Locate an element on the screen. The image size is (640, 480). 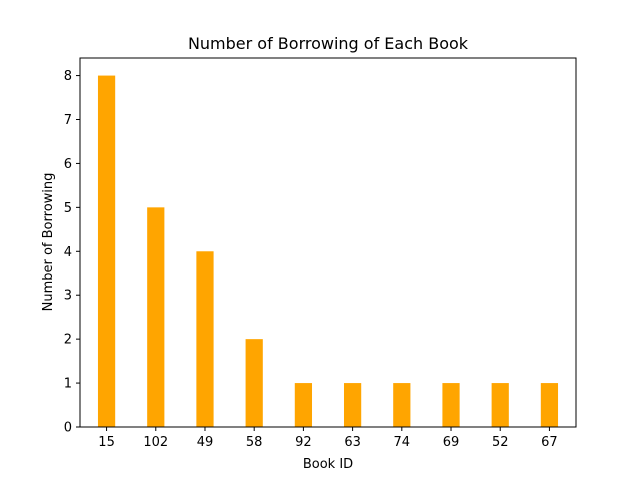
y-tick-label: 5 is located at coordinates (68, 208).